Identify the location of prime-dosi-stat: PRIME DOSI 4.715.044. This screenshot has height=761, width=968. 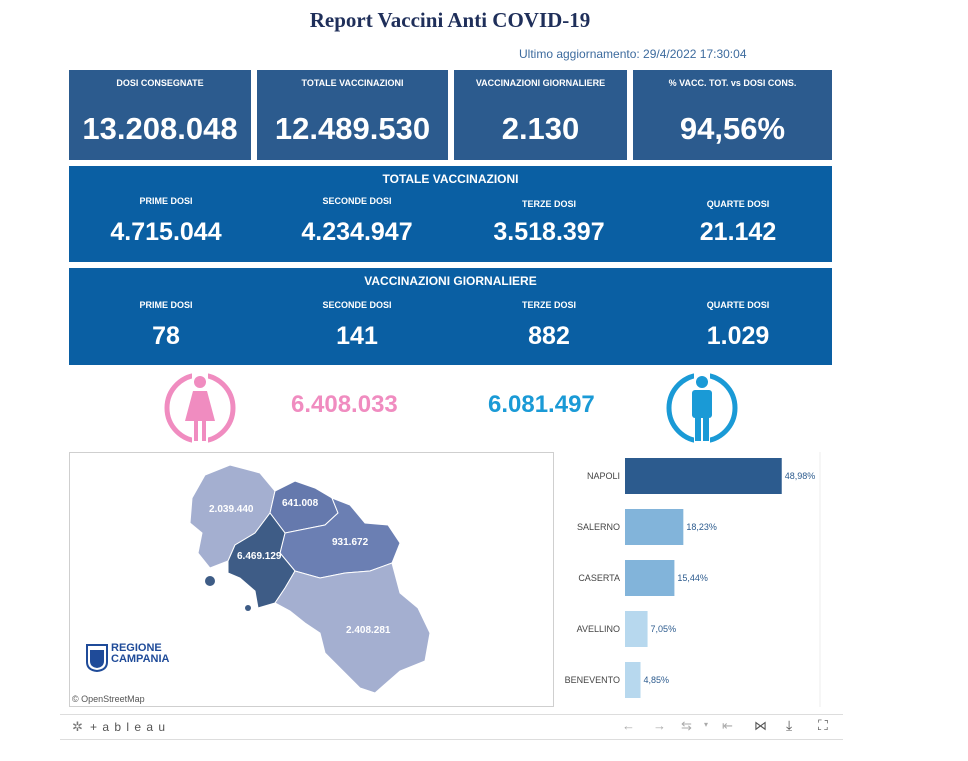
(166, 221).